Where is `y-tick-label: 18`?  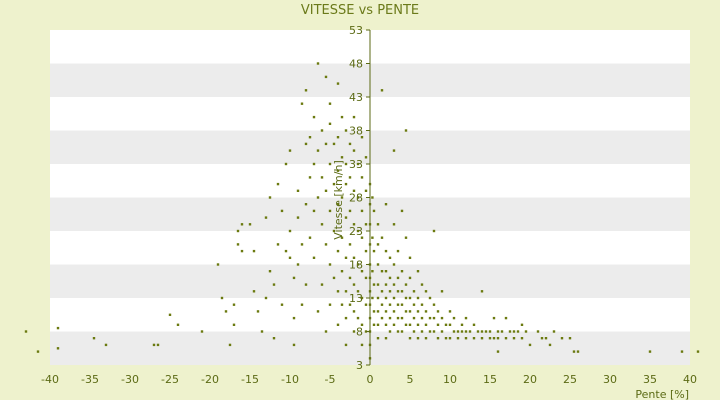 y-tick-label: 18 is located at coordinates (356, 265).